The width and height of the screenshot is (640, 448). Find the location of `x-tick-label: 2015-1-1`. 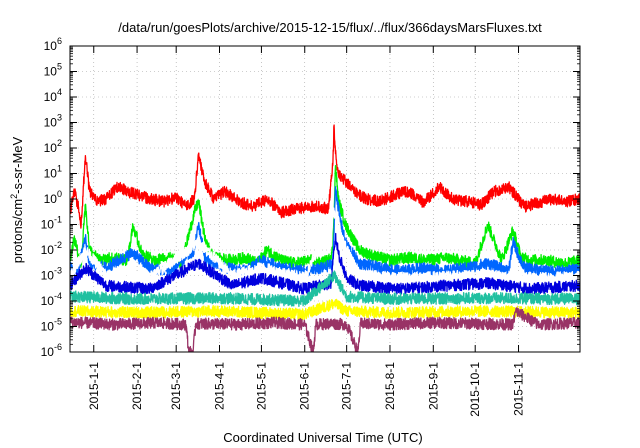

x-tick-label: 2015-1-1 is located at coordinates (94, 386).